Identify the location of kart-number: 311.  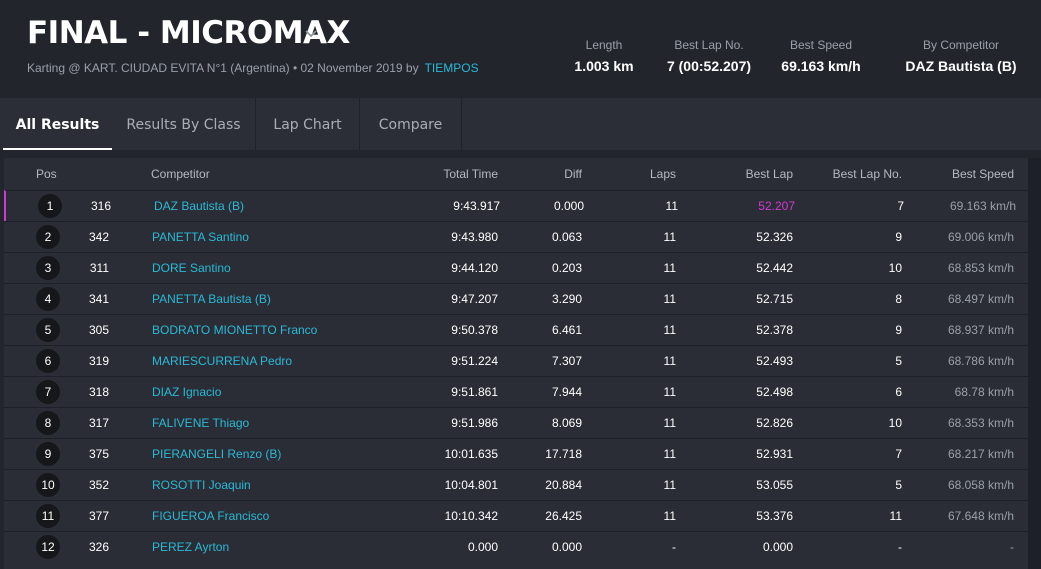
(99, 268).